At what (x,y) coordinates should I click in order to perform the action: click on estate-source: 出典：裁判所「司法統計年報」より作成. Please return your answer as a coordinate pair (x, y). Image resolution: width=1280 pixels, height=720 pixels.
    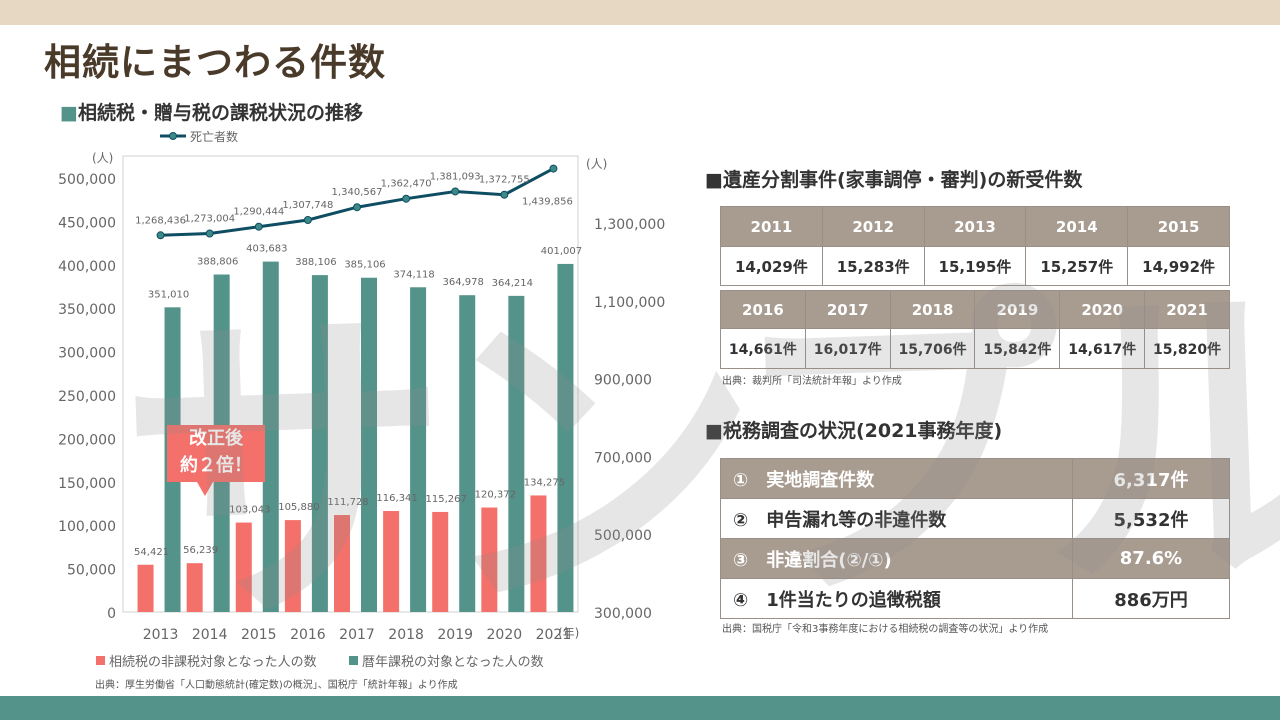
    Looking at the image, I should click on (812, 381).